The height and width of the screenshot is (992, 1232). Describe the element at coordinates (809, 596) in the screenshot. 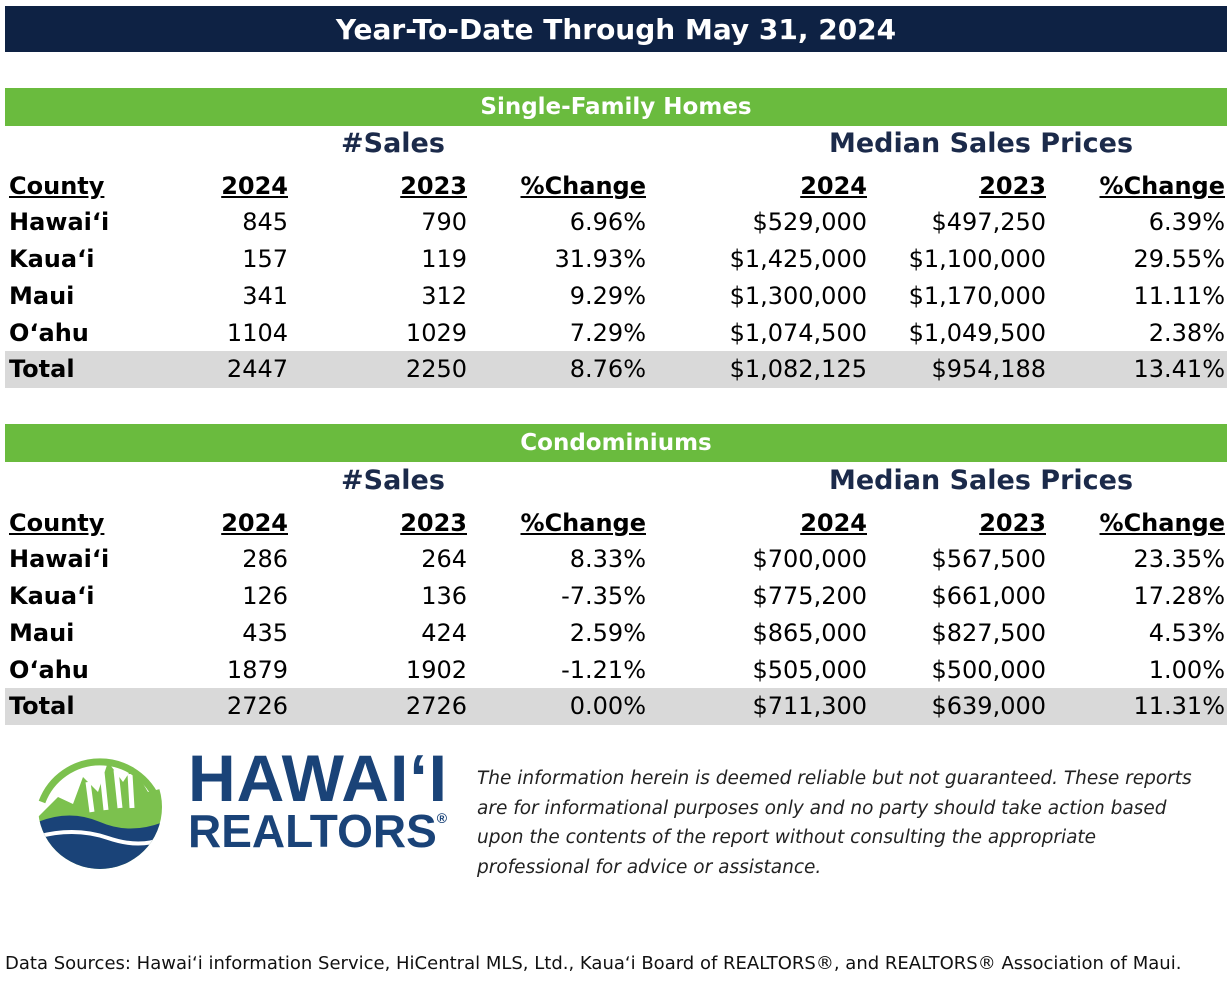

I see `price-2024: $775,200` at that location.